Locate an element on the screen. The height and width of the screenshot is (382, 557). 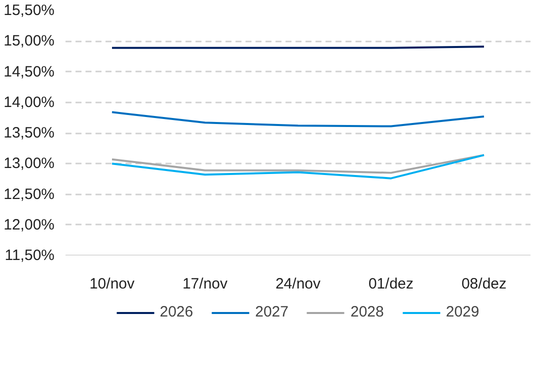
y-tick-label: 12,00% is located at coordinates (29, 225).